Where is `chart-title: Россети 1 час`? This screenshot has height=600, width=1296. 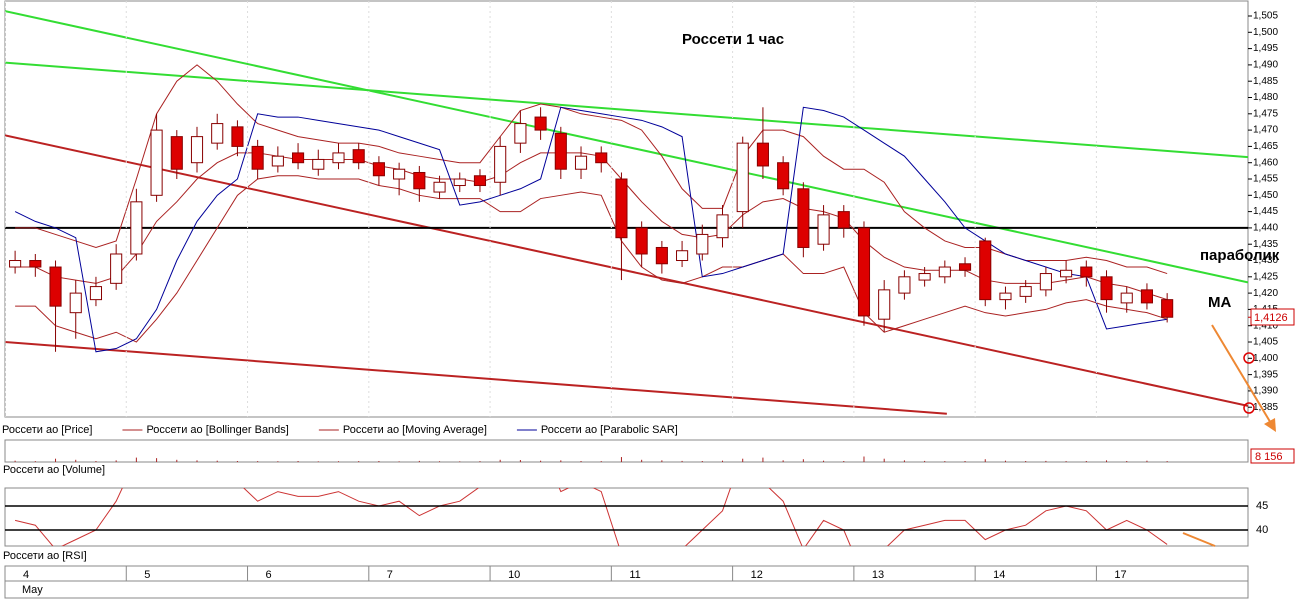
chart-title: Россети 1 час is located at coordinates (733, 39).